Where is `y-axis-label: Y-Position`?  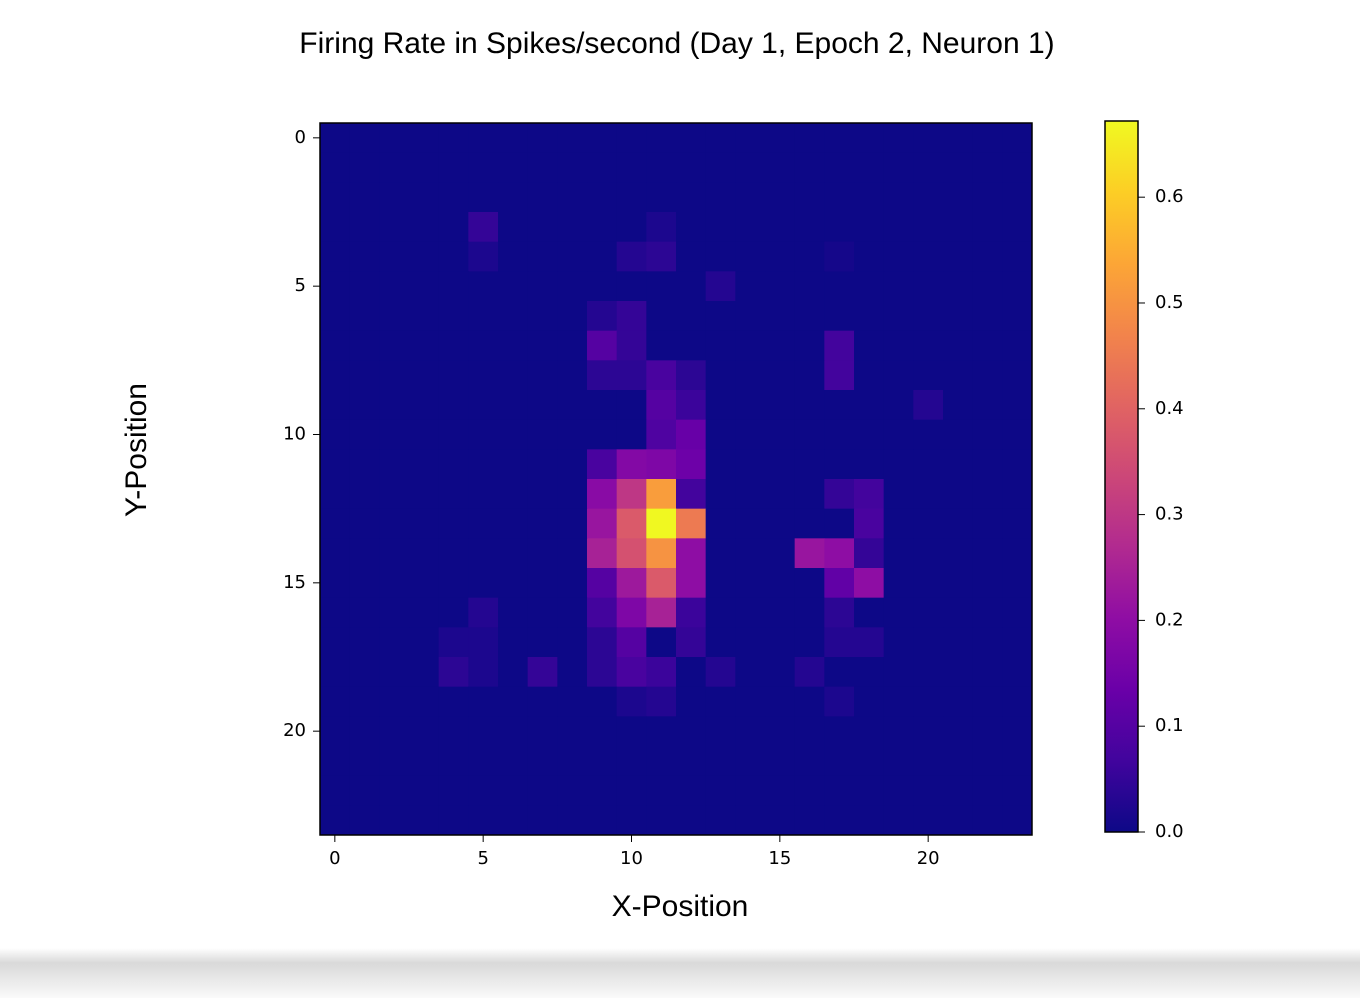 y-axis-label: Y-Position is located at coordinates (136, 450).